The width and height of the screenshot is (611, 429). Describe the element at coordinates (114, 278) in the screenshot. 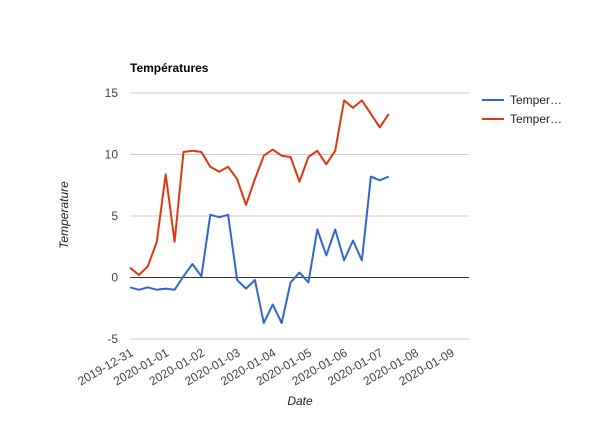

I see `y-tick-label: 0` at that location.